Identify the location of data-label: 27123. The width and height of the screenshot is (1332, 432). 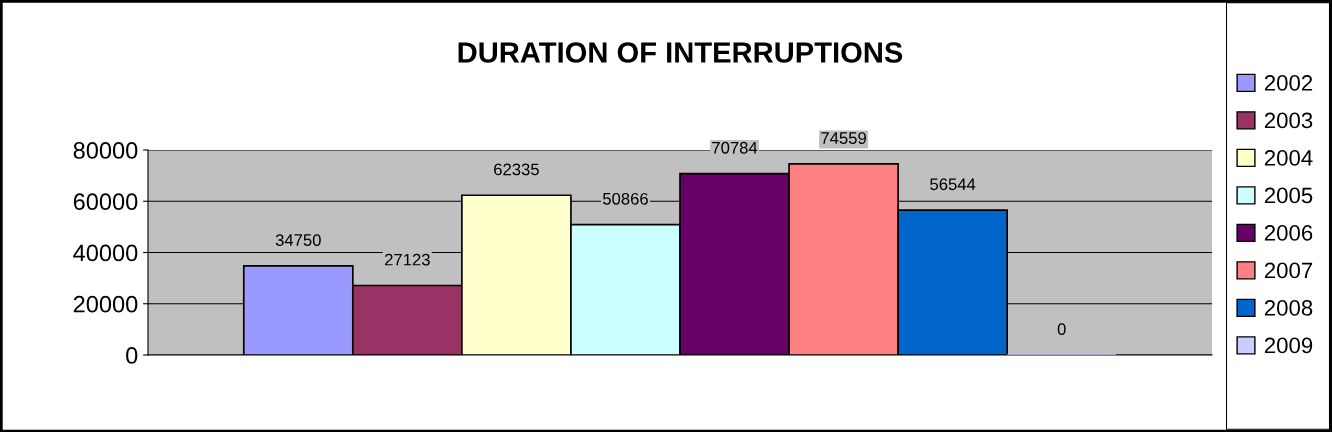
(407, 259).